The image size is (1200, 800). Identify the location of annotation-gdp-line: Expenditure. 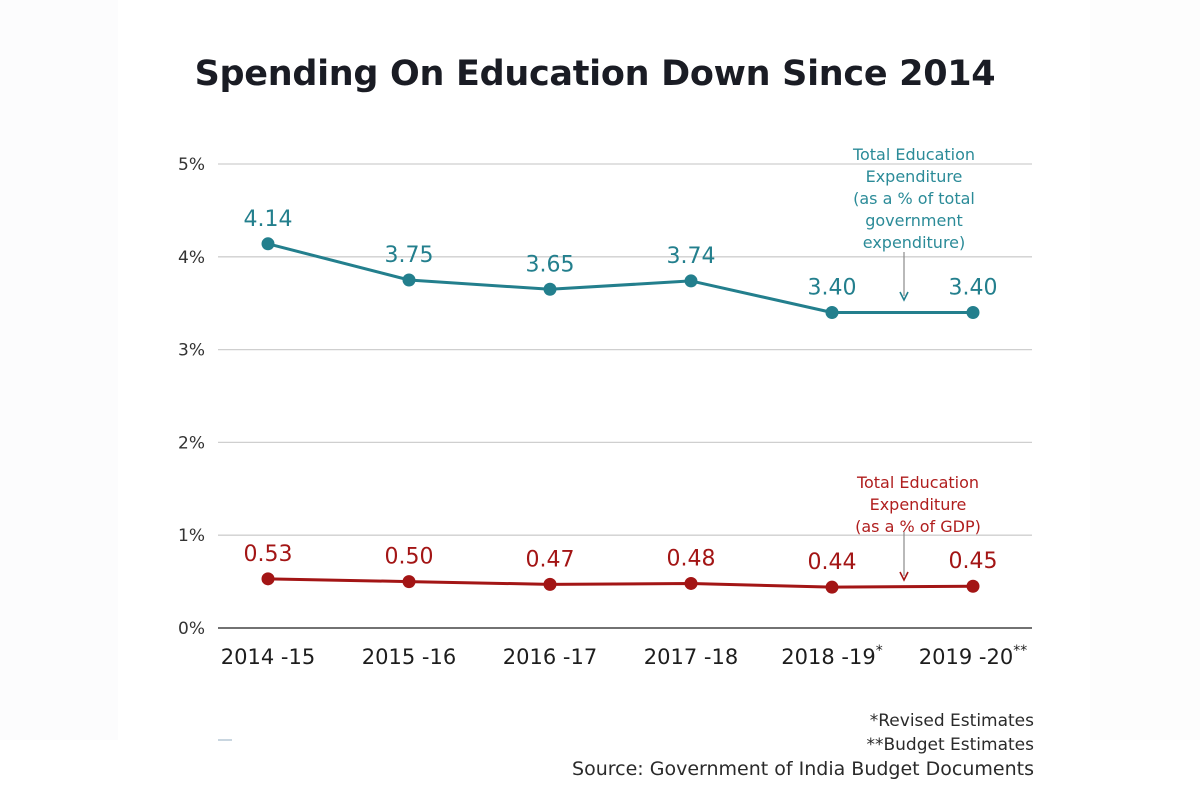
(918, 504).